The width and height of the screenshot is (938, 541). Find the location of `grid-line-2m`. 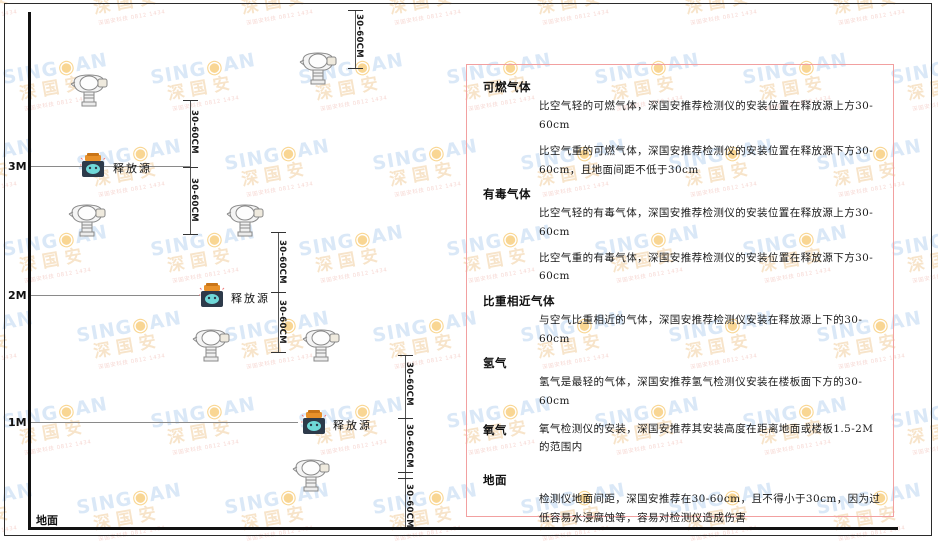

grid-line-2m is located at coordinates (115, 295).